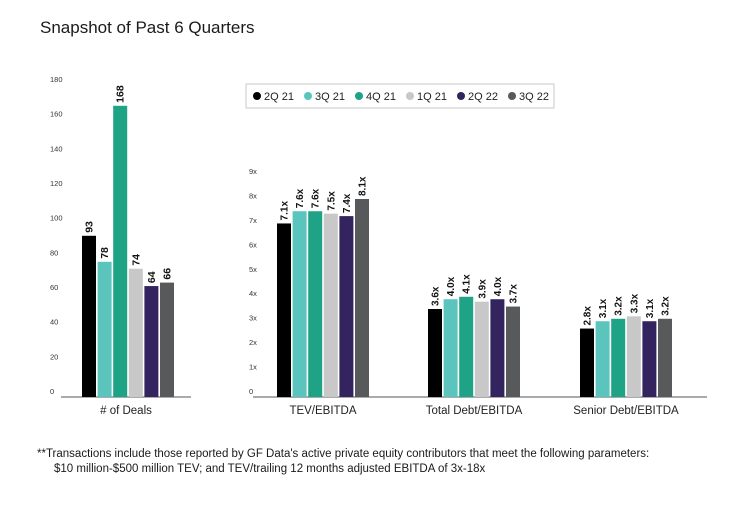 Image resolution: width=745 pixels, height=506 pixels. Describe the element at coordinates (634, 303) in the screenshot. I see `data-label-multiple: 3.3x` at that location.